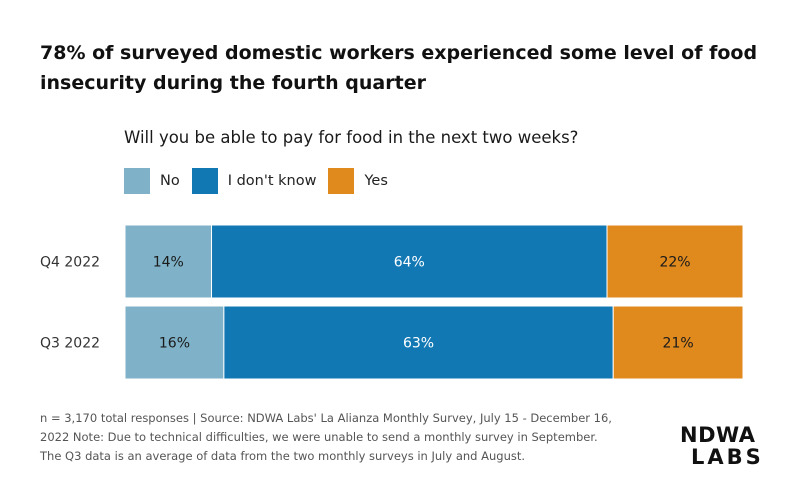  I want to click on data-label: 21%, so click(678, 344).